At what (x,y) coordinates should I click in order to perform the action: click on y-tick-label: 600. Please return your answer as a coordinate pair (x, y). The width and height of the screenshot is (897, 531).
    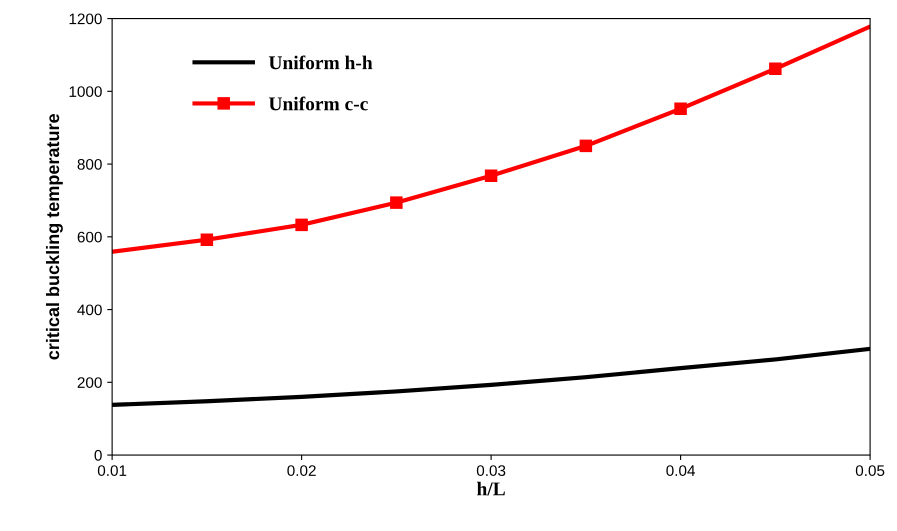
    Looking at the image, I should click on (90, 237).